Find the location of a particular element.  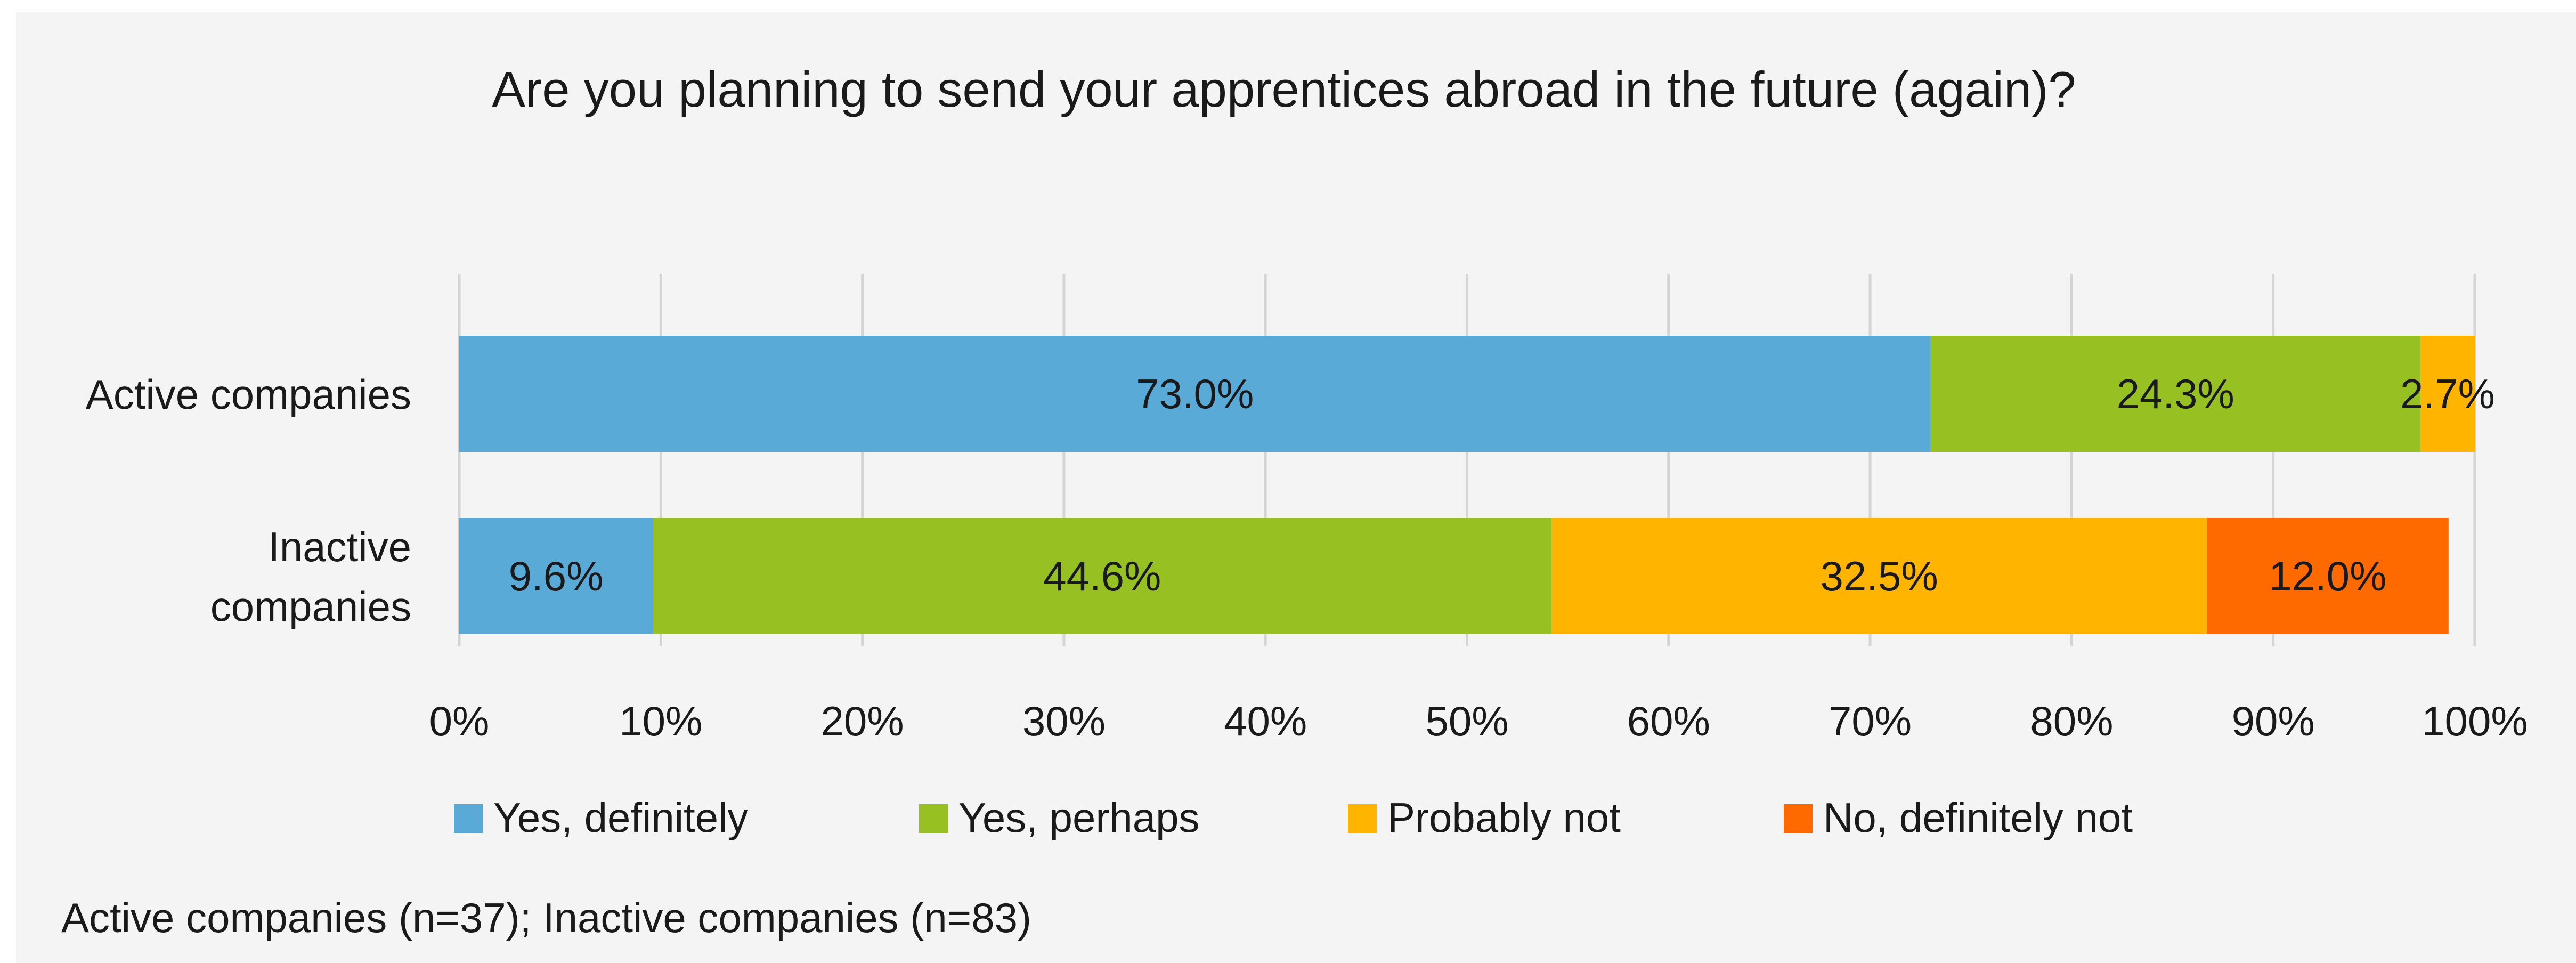

data-label: 73.0% is located at coordinates (1195, 393).